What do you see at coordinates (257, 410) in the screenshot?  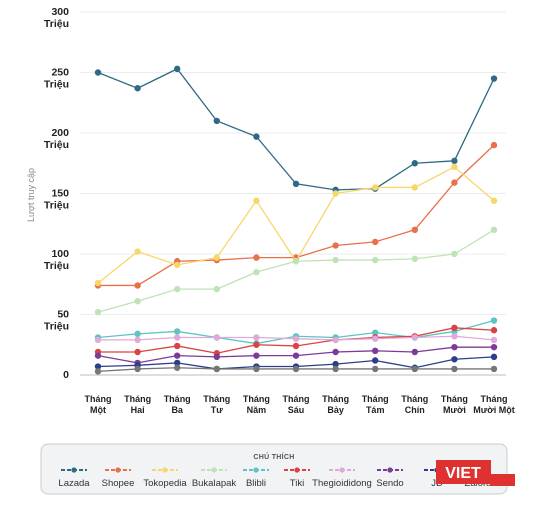 I see `x-tick-text: Năm` at bounding box center [257, 410].